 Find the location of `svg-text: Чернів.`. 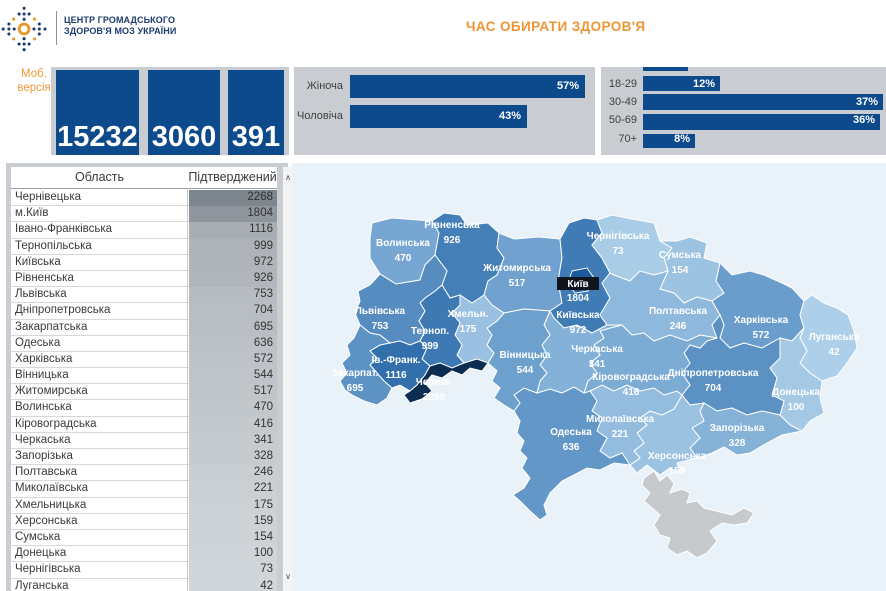

svg-text: Чернів. is located at coordinates (434, 382).